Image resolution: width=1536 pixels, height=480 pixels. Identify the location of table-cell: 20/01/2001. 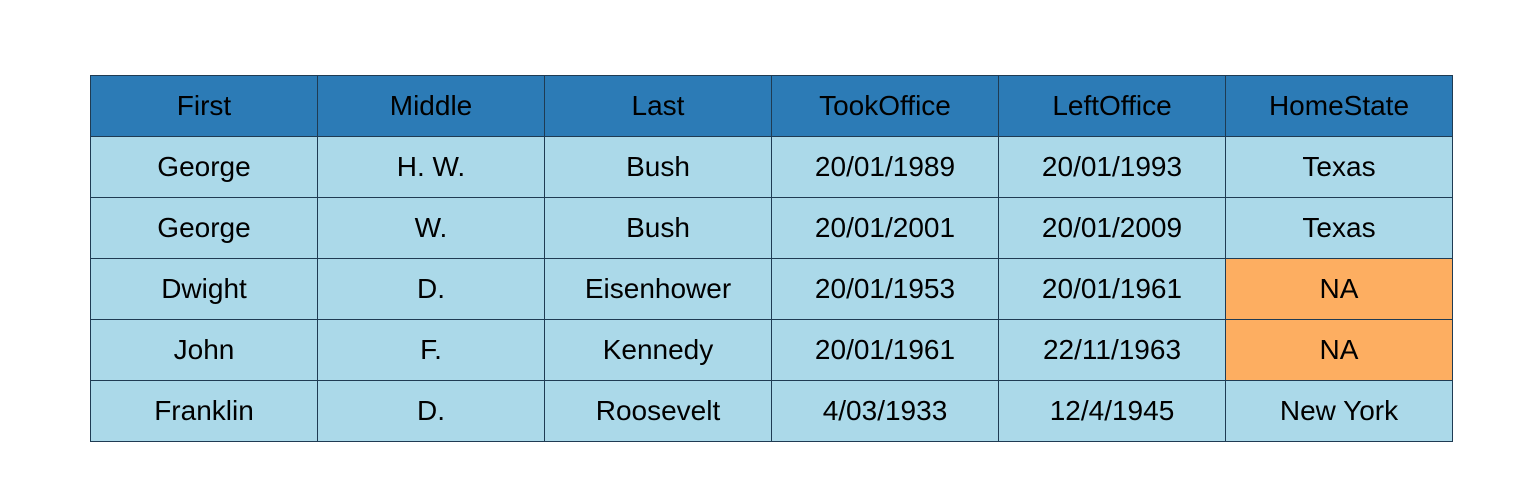
(885, 228).